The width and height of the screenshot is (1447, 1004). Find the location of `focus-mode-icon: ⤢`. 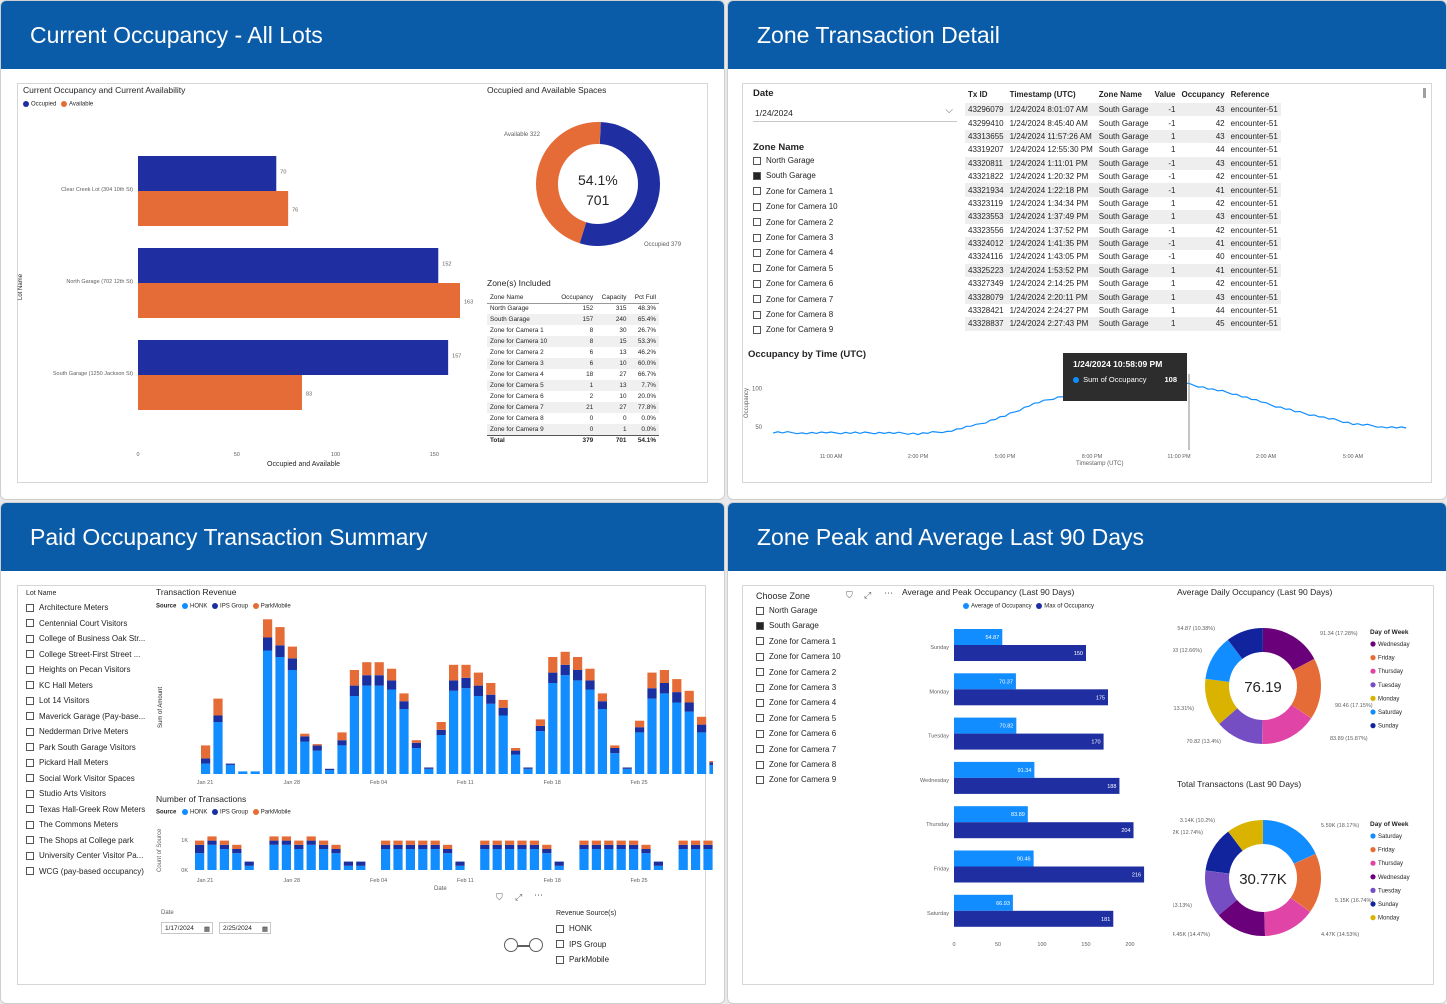

focus-mode-icon: ⤢ is located at coordinates (519, 897).